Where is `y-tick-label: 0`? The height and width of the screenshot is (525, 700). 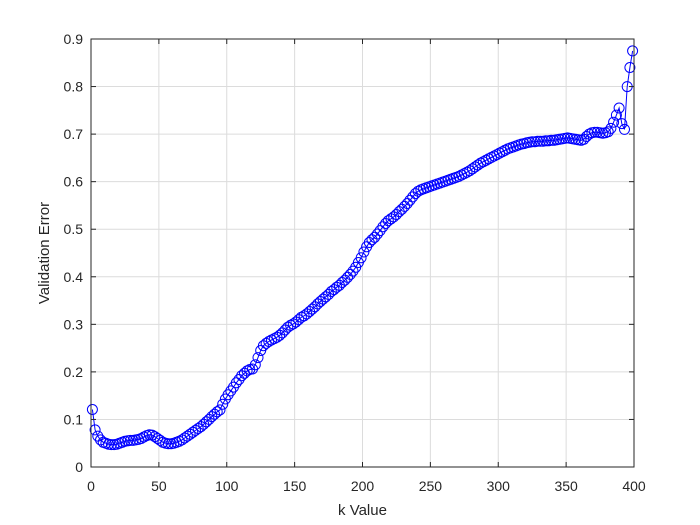
y-tick-label: 0 is located at coordinates (79, 467).